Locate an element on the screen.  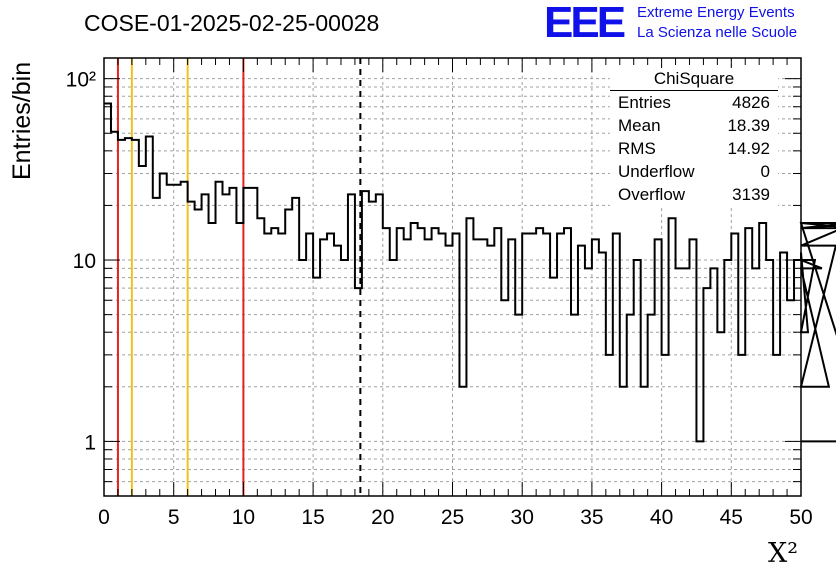
x-tick-label: 20 is located at coordinates (382, 517).